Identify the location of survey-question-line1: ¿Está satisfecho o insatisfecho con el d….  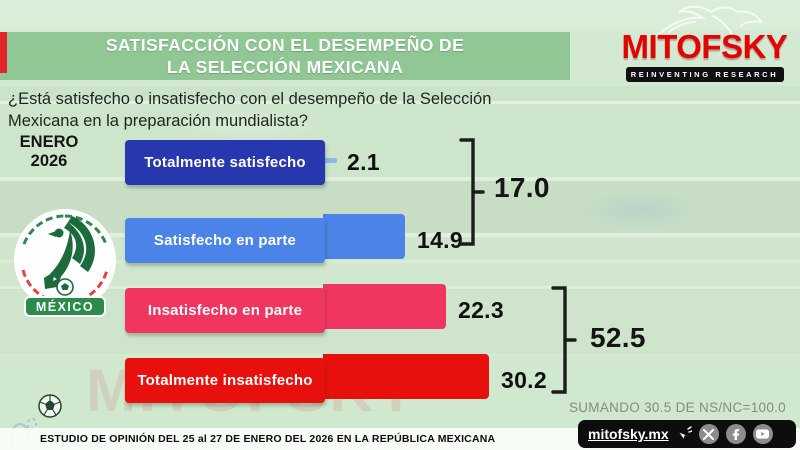
(250, 99).